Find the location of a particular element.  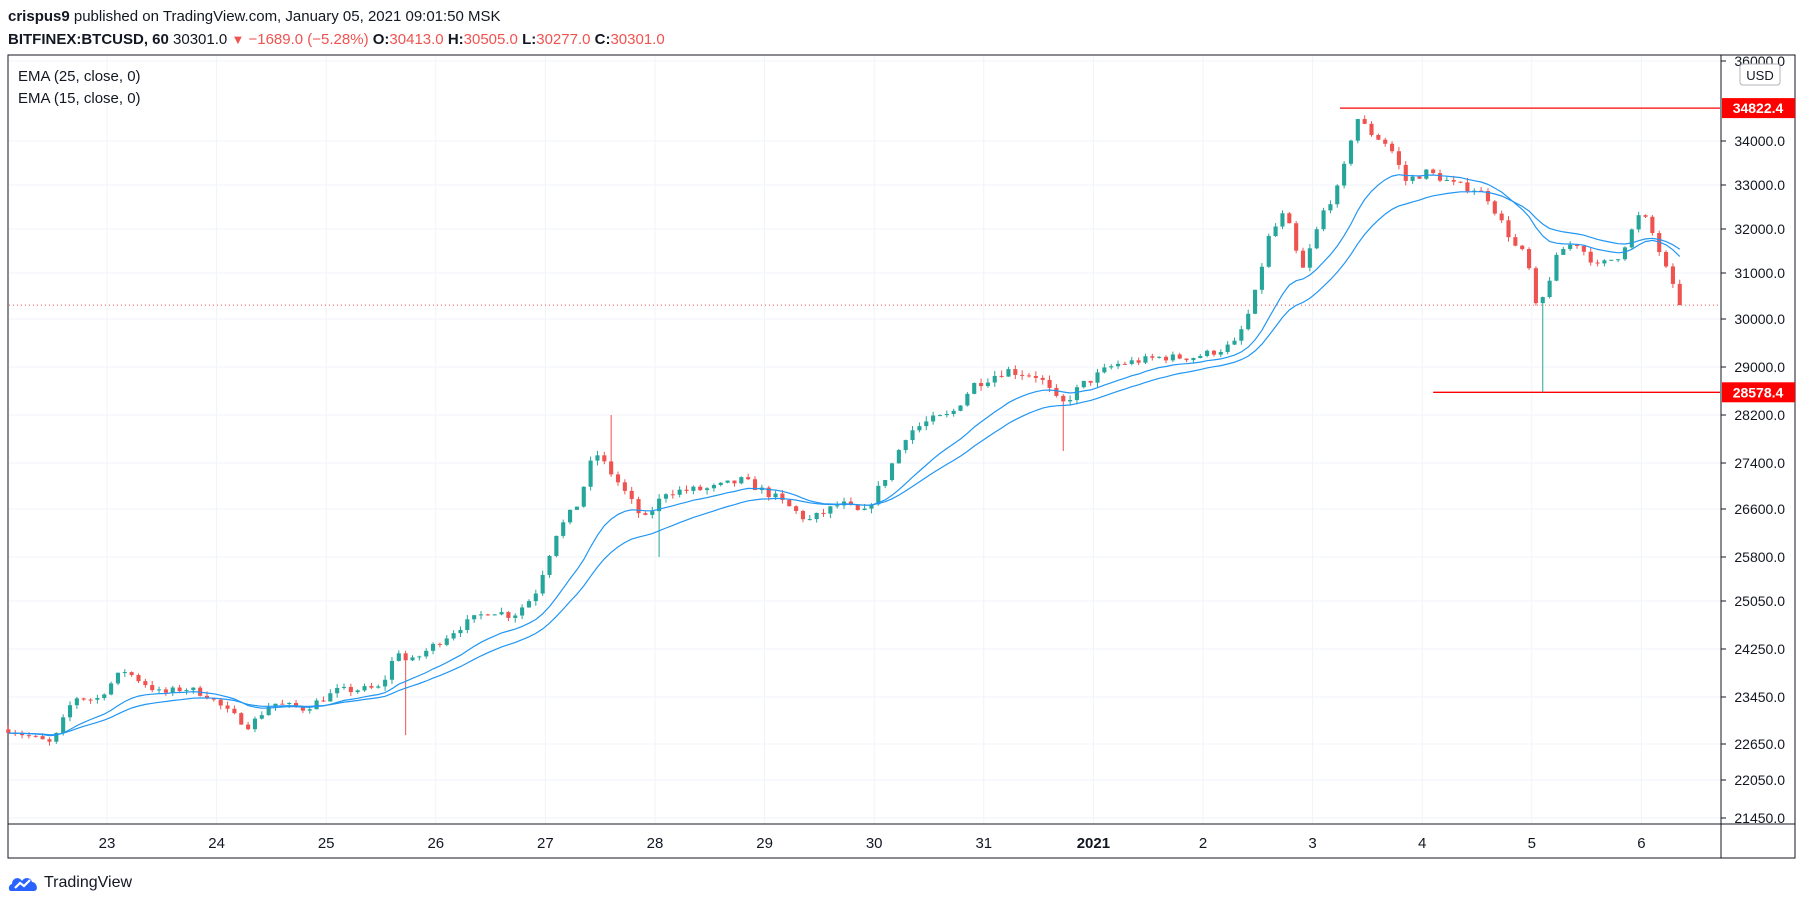

price-tick-label: 33000.0 is located at coordinates (1759, 185).